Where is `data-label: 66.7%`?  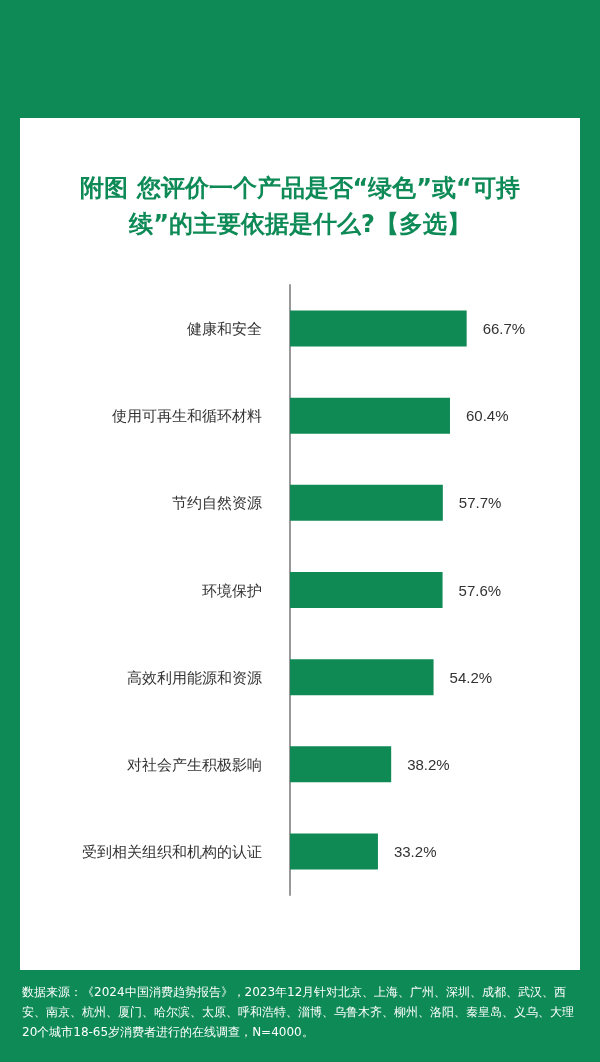 data-label: 66.7% is located at coordinates (504, 329).